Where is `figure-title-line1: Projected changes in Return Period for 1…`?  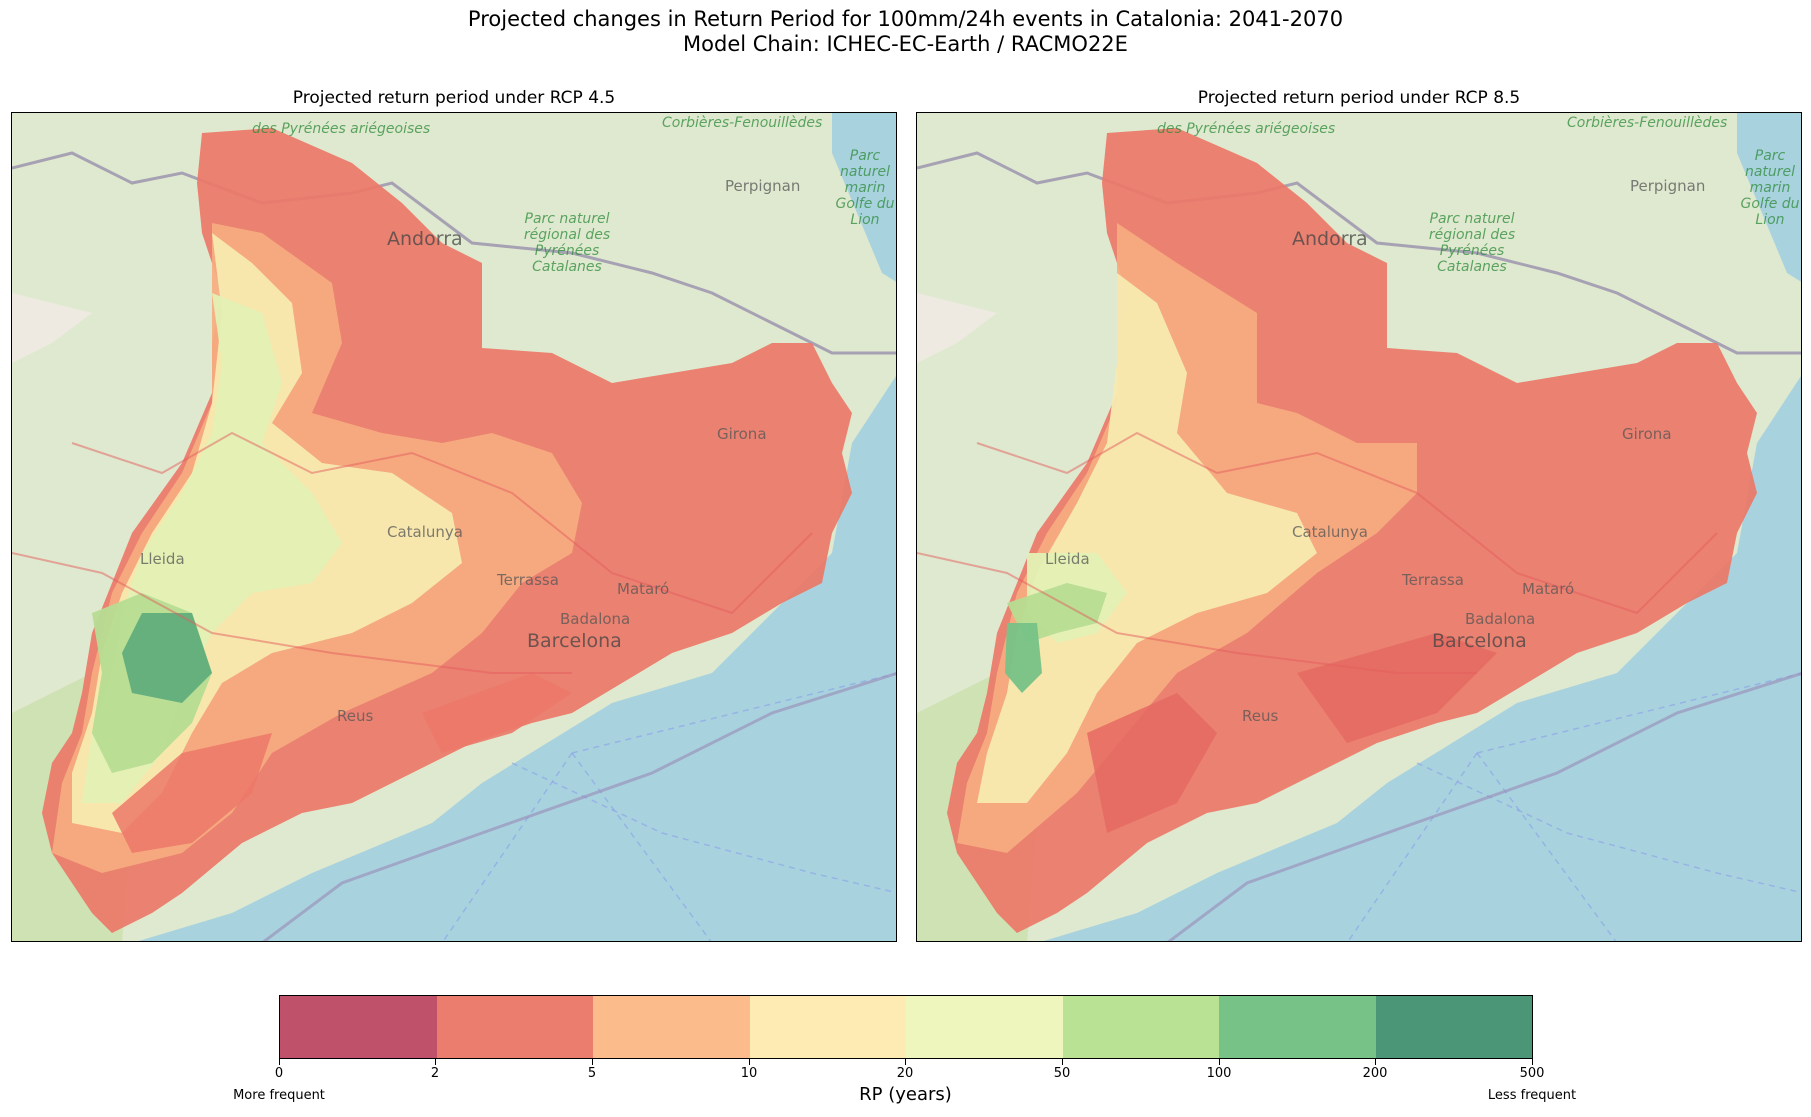 figure-title-line1: Projected changes in Return Period for 1… is located at coordinates (905, 19).